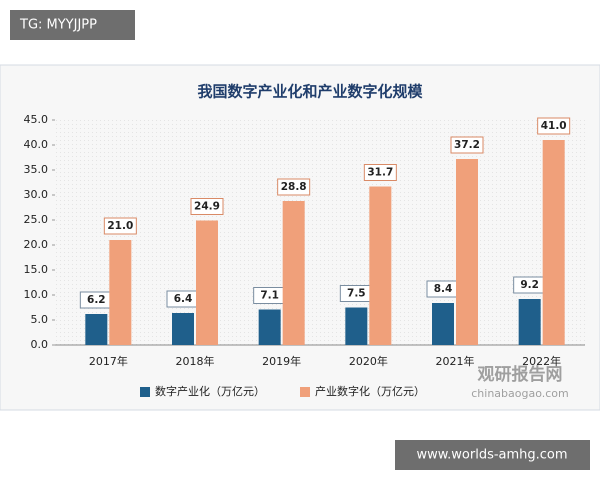 The width and height of the screenshot is (600, 480). What do you see at coordinates (36, 244) in the screenshot?
I see `y-tick-label: 20.0` at bounding box center [36, 244].